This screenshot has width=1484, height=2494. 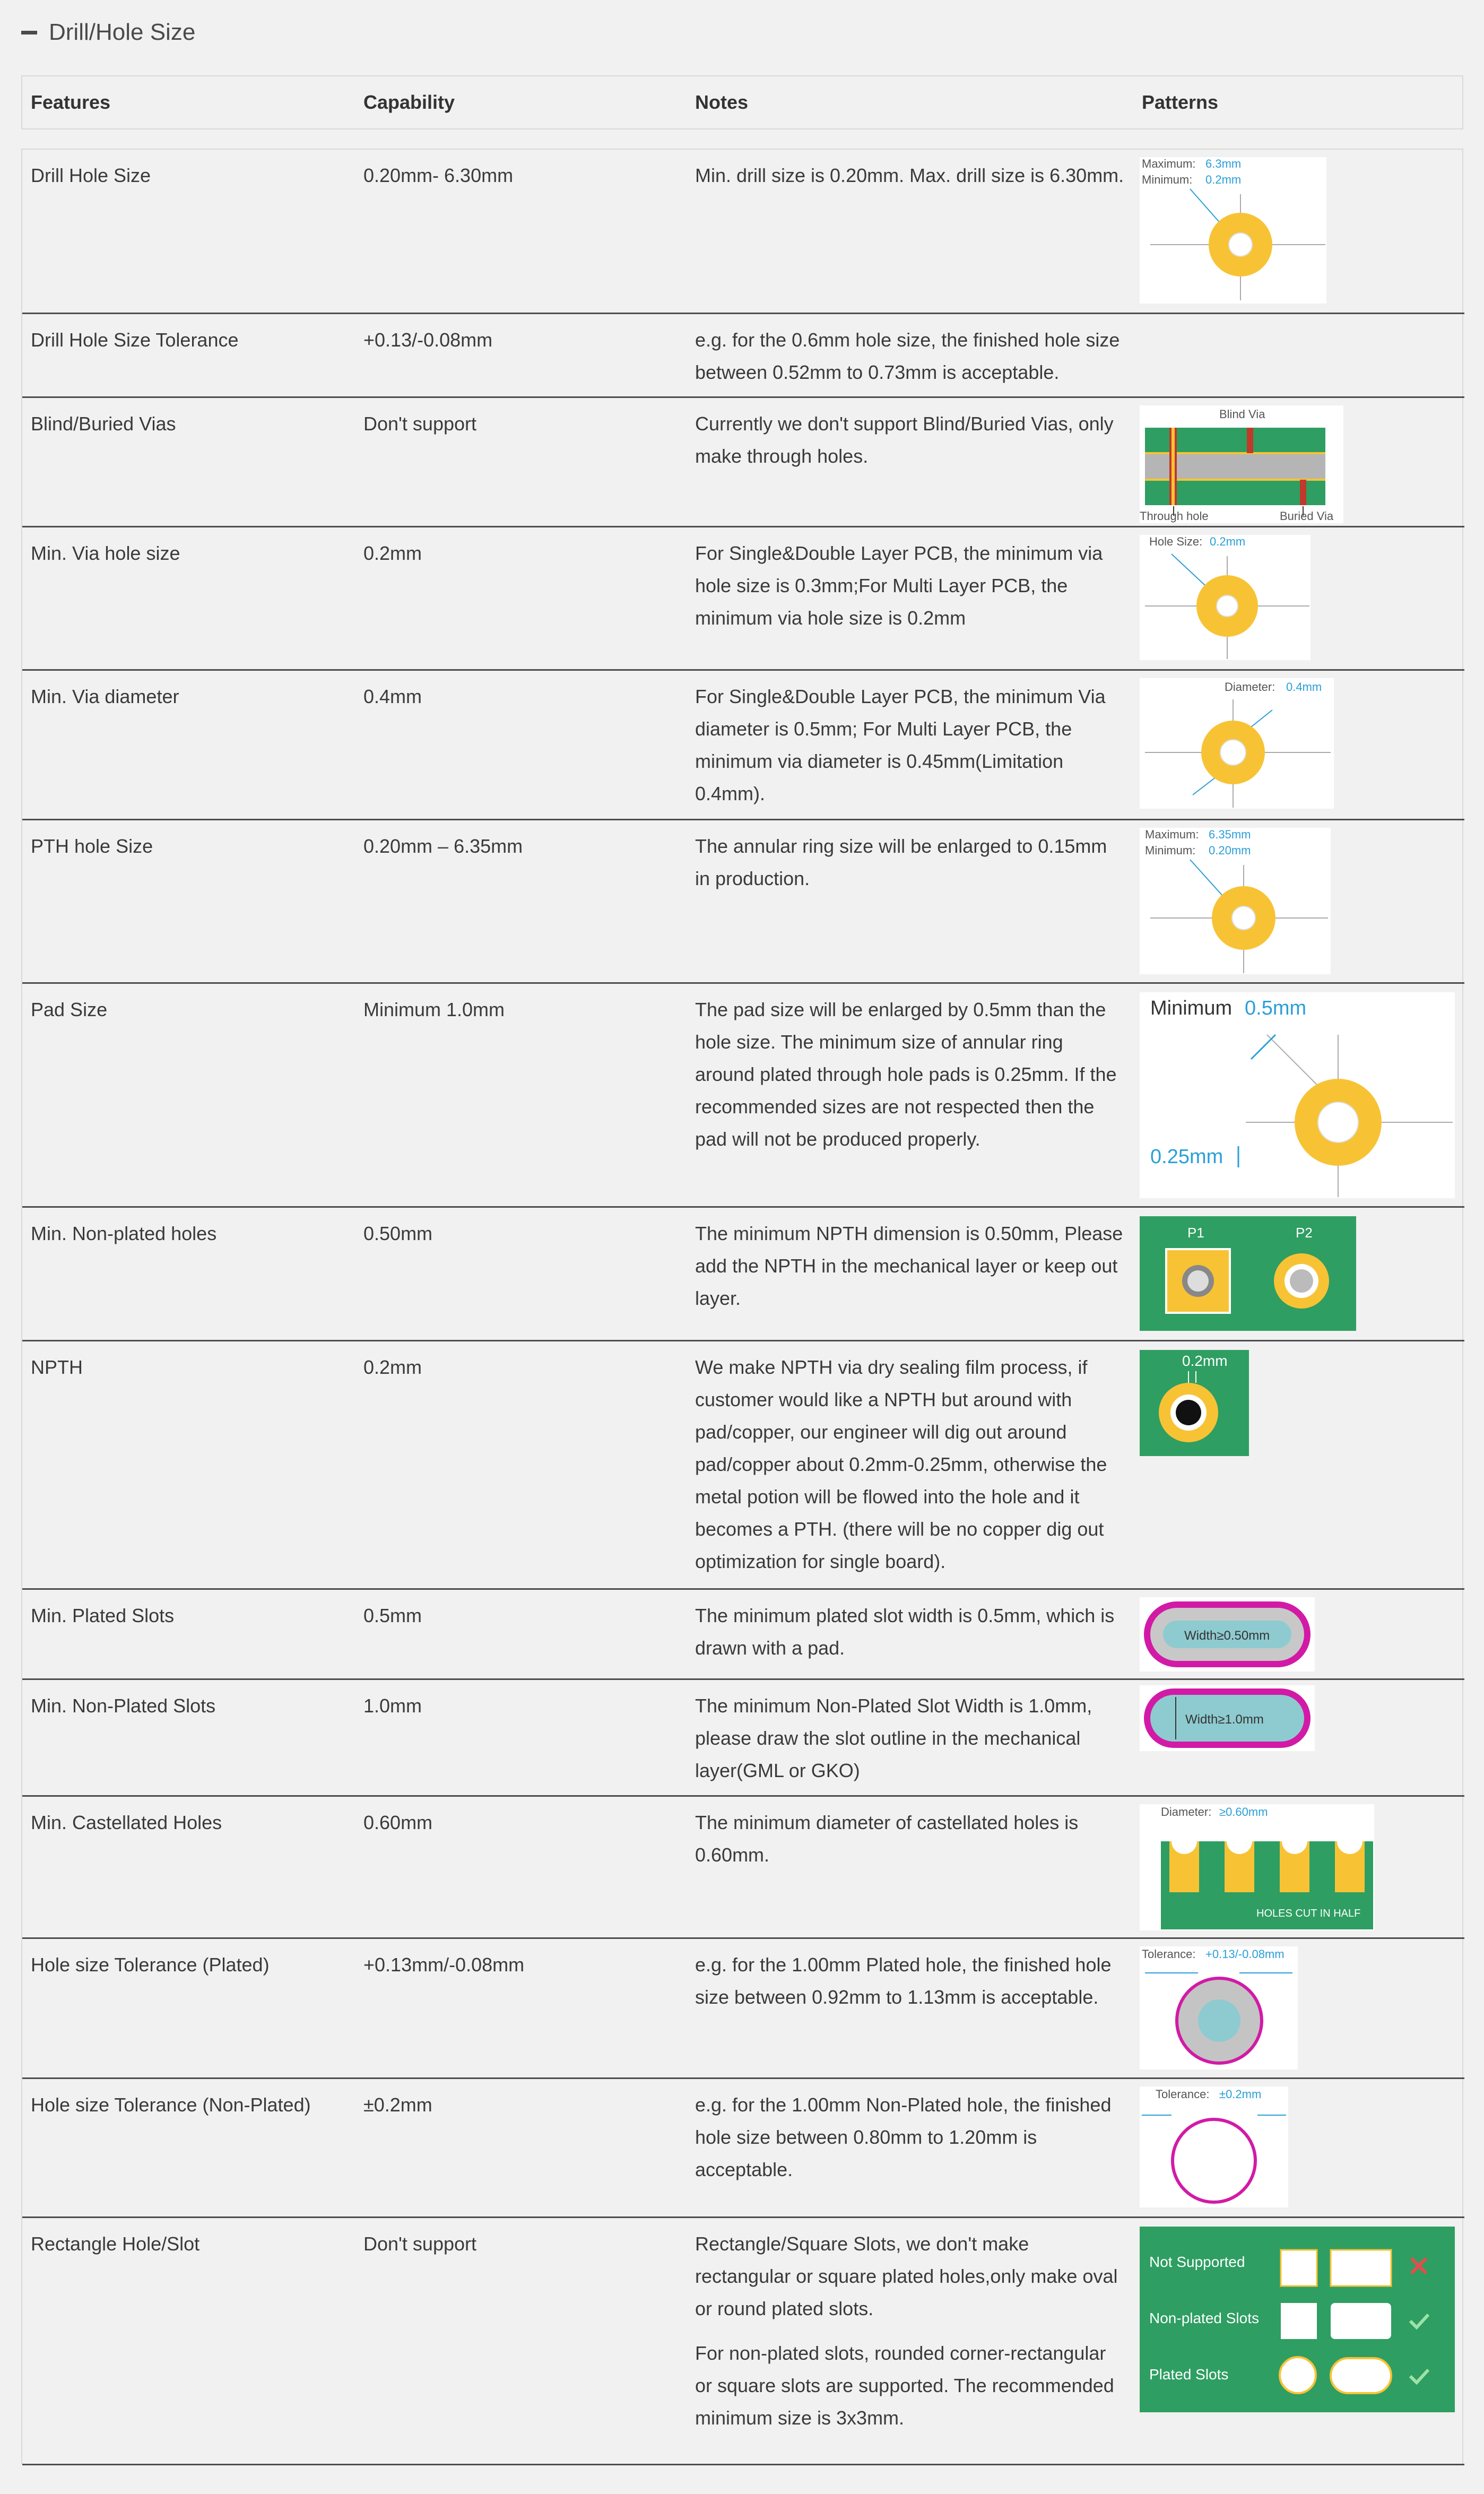 I want to click on capability-cell: 0.2mm, so click(x=392, y=553).